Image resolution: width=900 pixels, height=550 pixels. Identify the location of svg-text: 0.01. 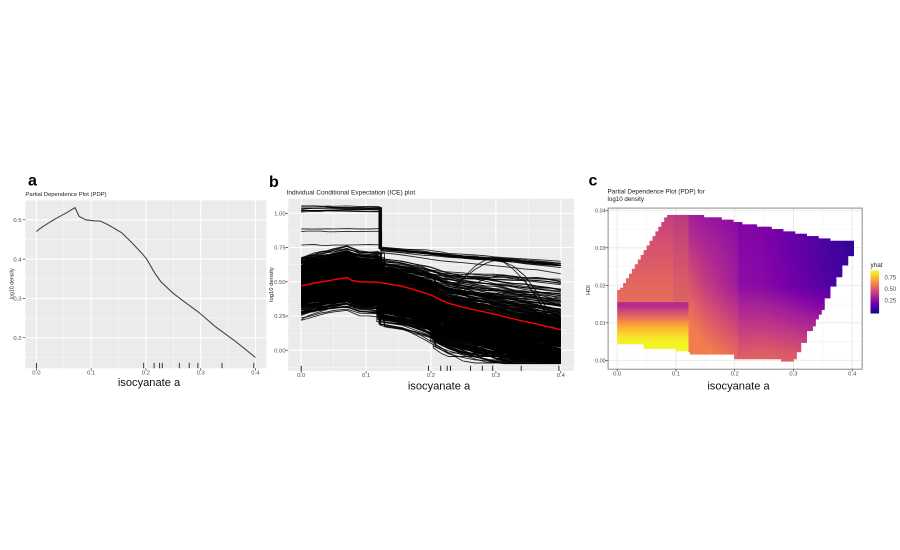
(600, 324).